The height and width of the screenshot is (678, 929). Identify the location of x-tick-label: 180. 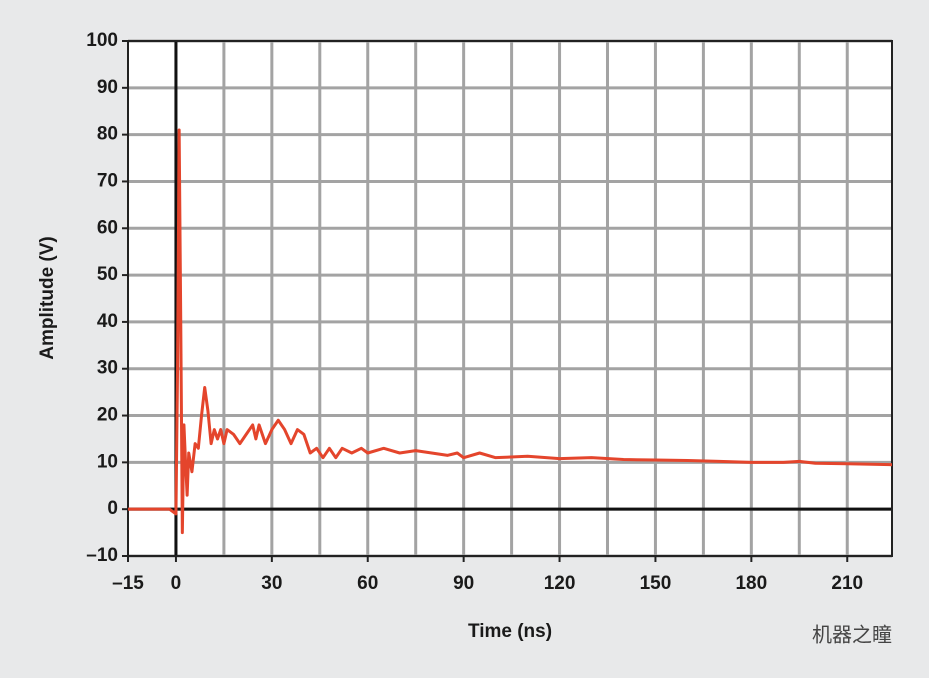
(751, 583).